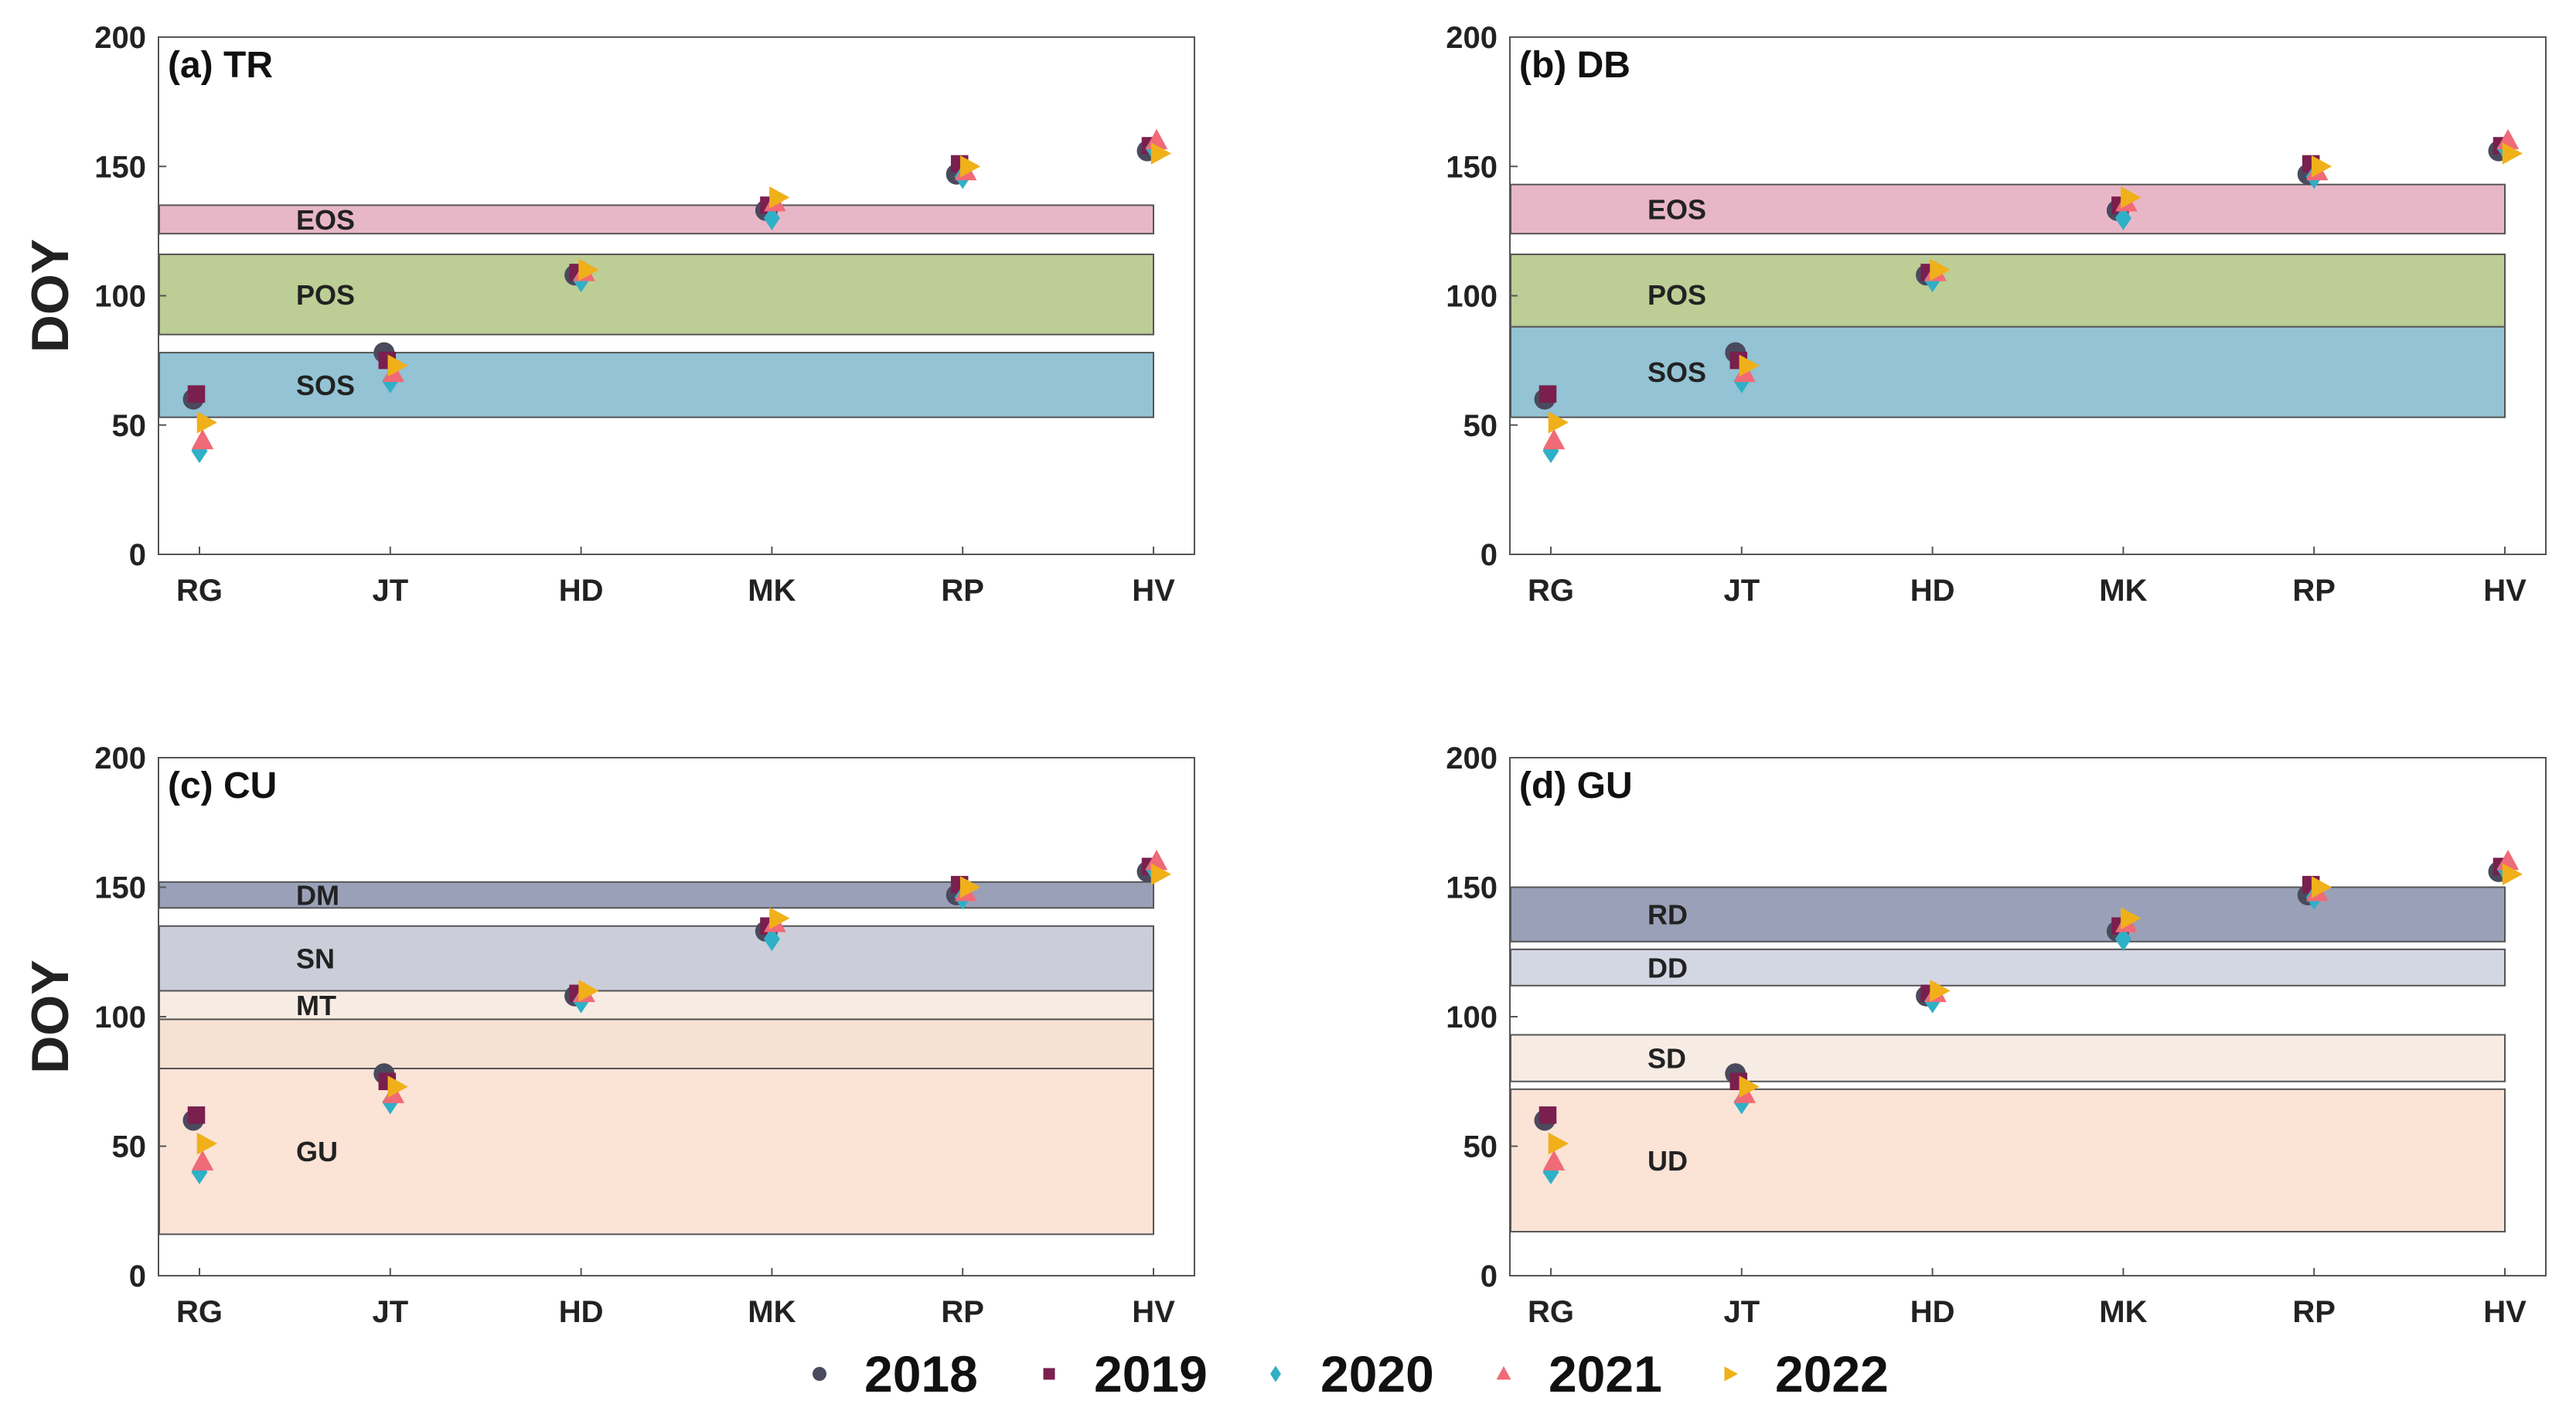 This screenshot has height=1411, width=2576. I want to click on legend-item-2020: 2020, so click(1352, 1373).